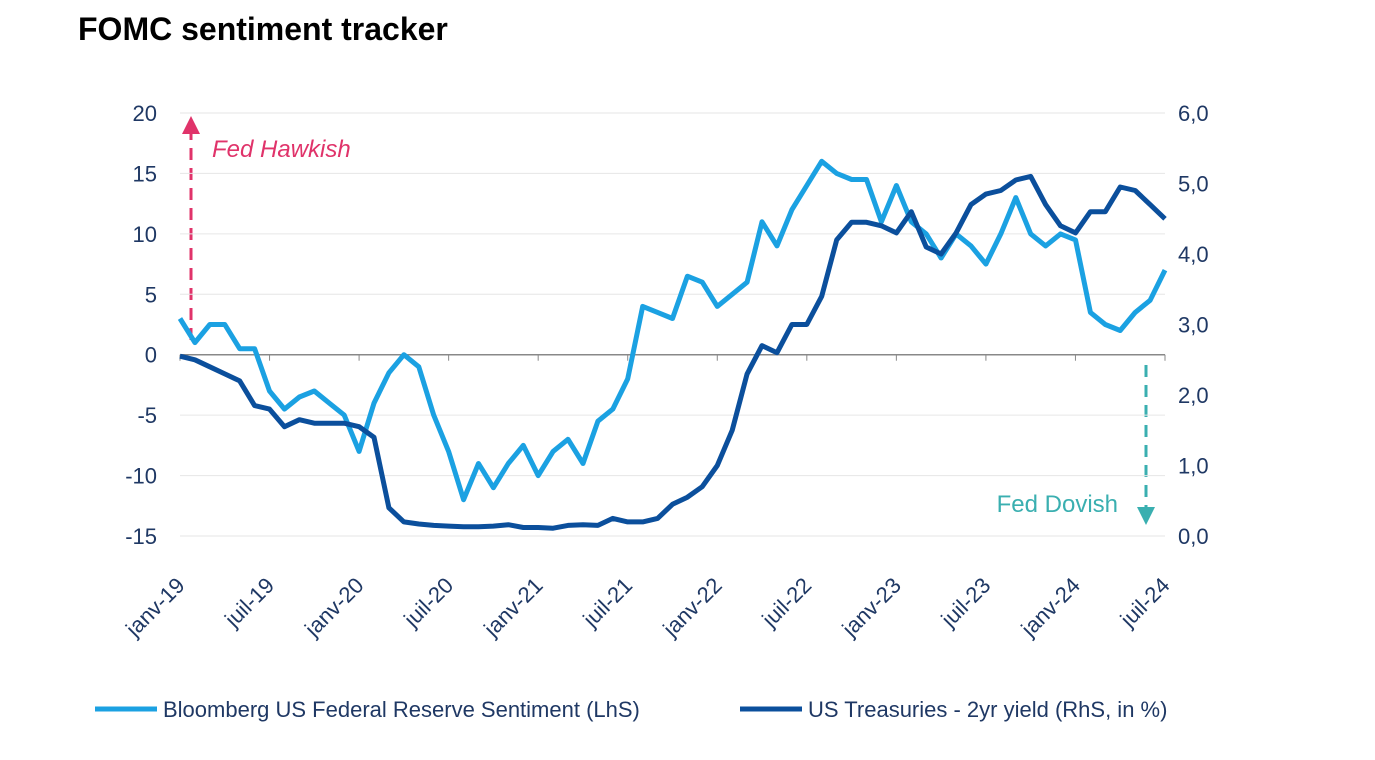 This screenshot has width=1375, height=760. What do you see at coordinates (147, 415) in the screenshot?
I see `y-tick-label: -5` at bounding box center [147, 415].